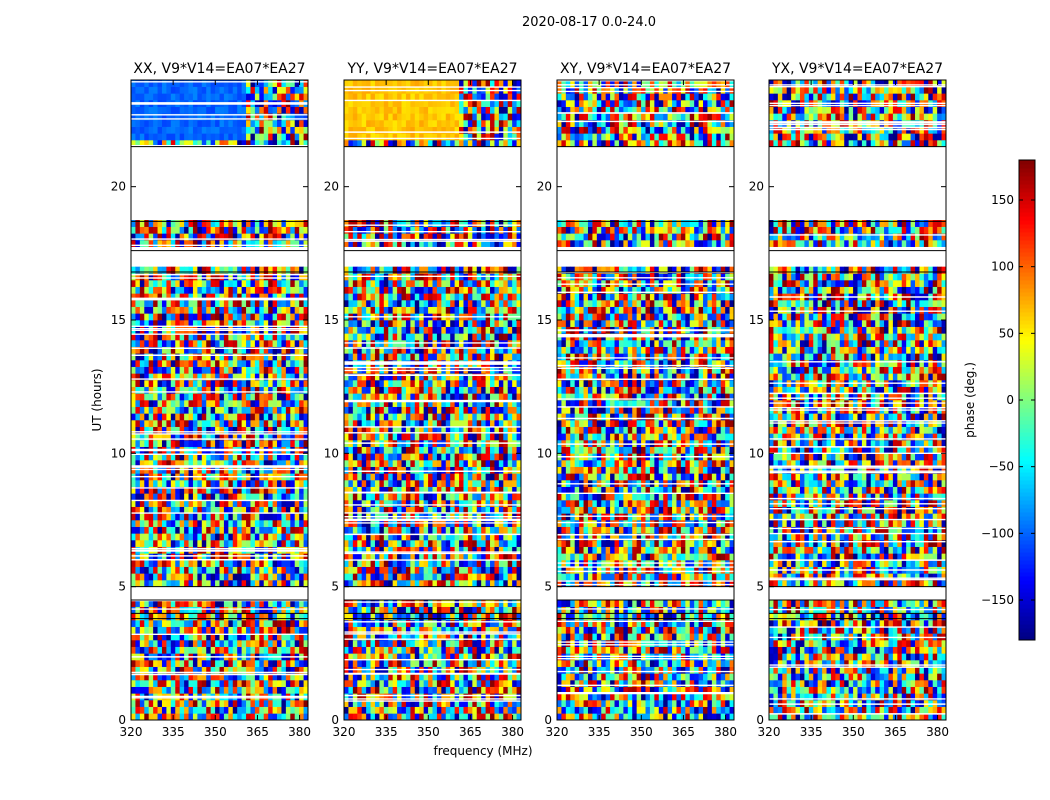  What do you see at coordinates (219, 400) in the screenshot?
I see `axes-frame` at bounding box center [219, 400].